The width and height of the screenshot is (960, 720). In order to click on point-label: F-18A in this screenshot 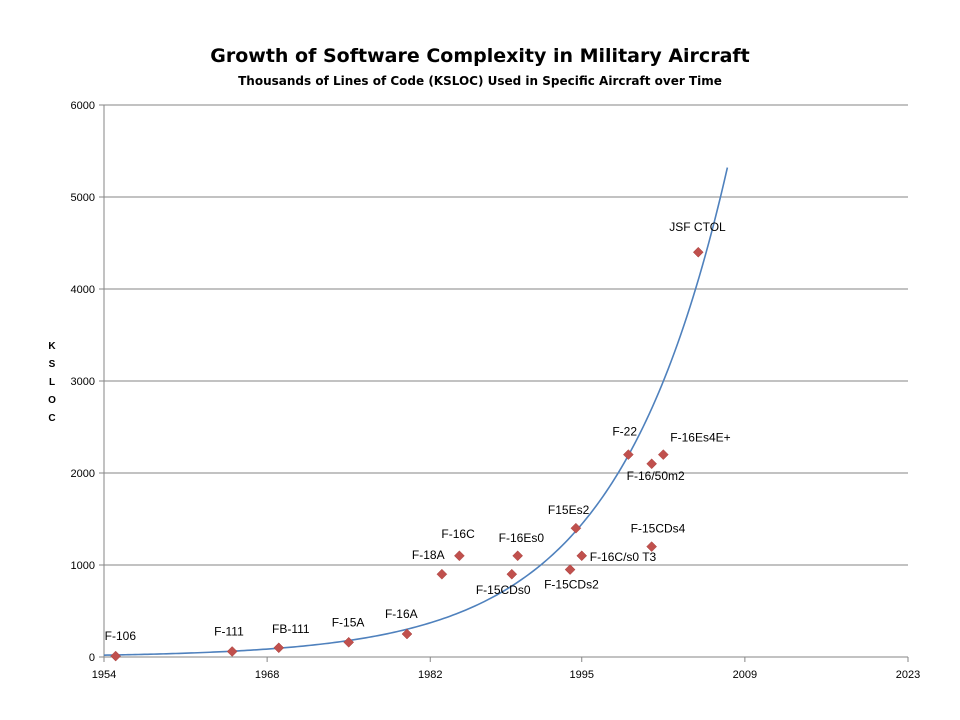, I will do `click(428, 555)`.